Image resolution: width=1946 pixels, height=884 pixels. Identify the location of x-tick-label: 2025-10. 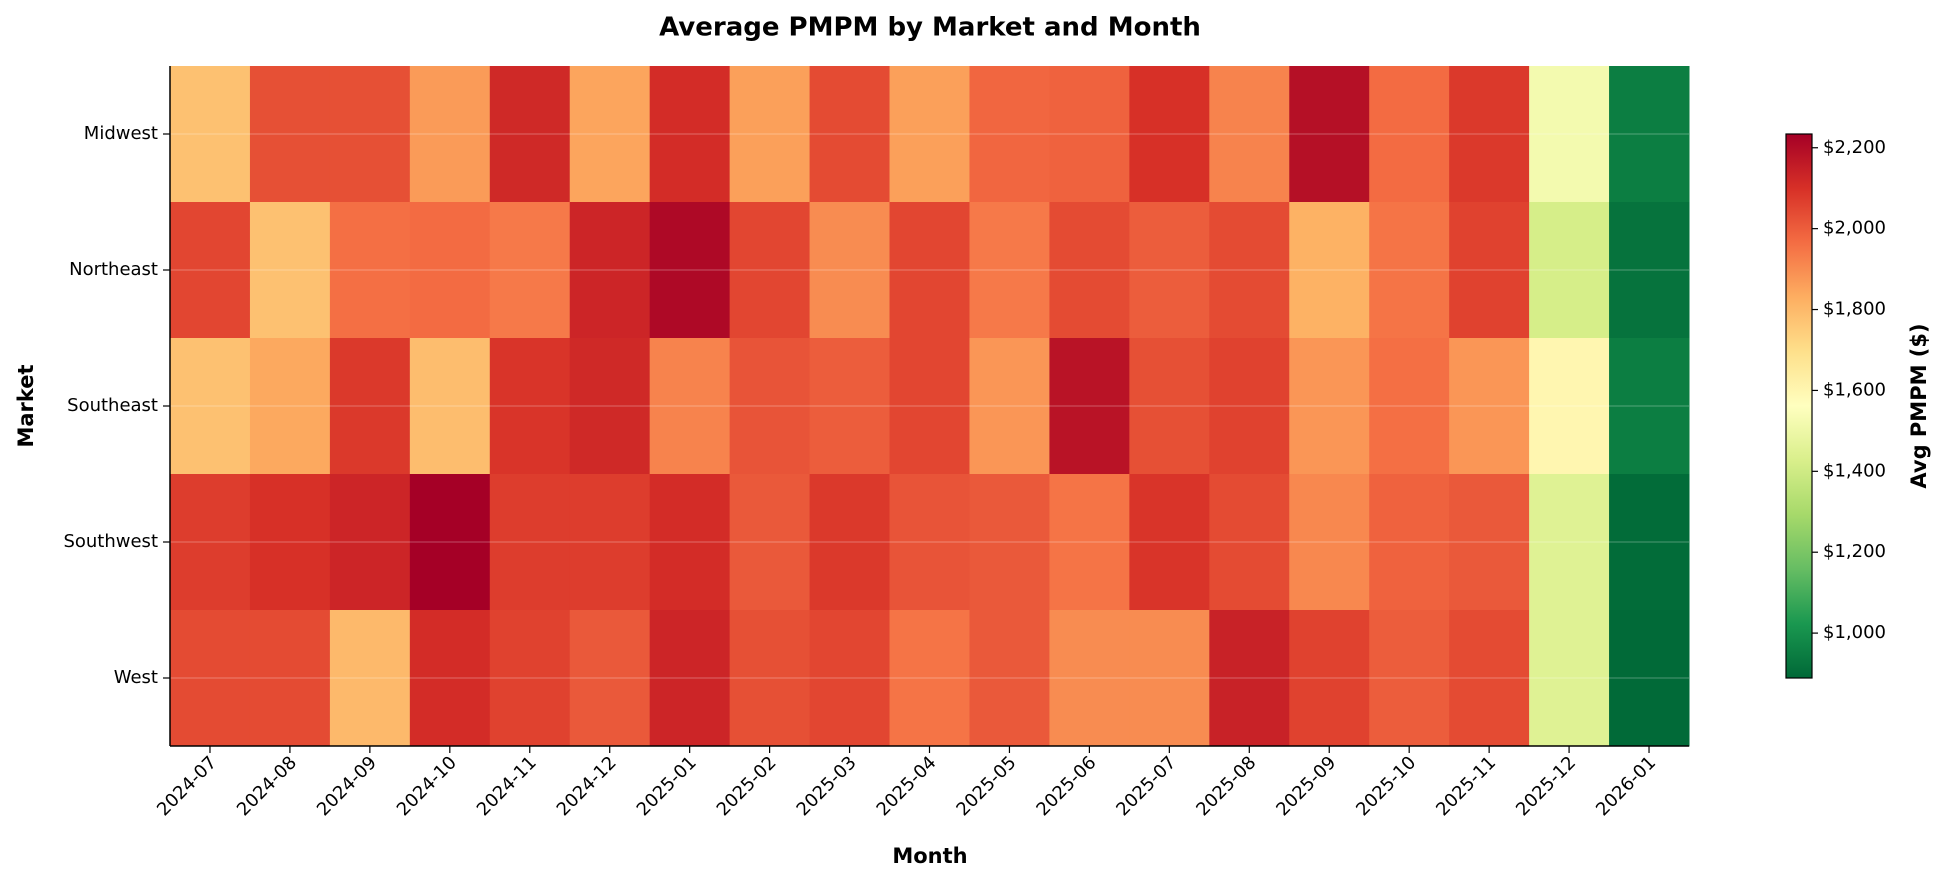
(1386, 786).